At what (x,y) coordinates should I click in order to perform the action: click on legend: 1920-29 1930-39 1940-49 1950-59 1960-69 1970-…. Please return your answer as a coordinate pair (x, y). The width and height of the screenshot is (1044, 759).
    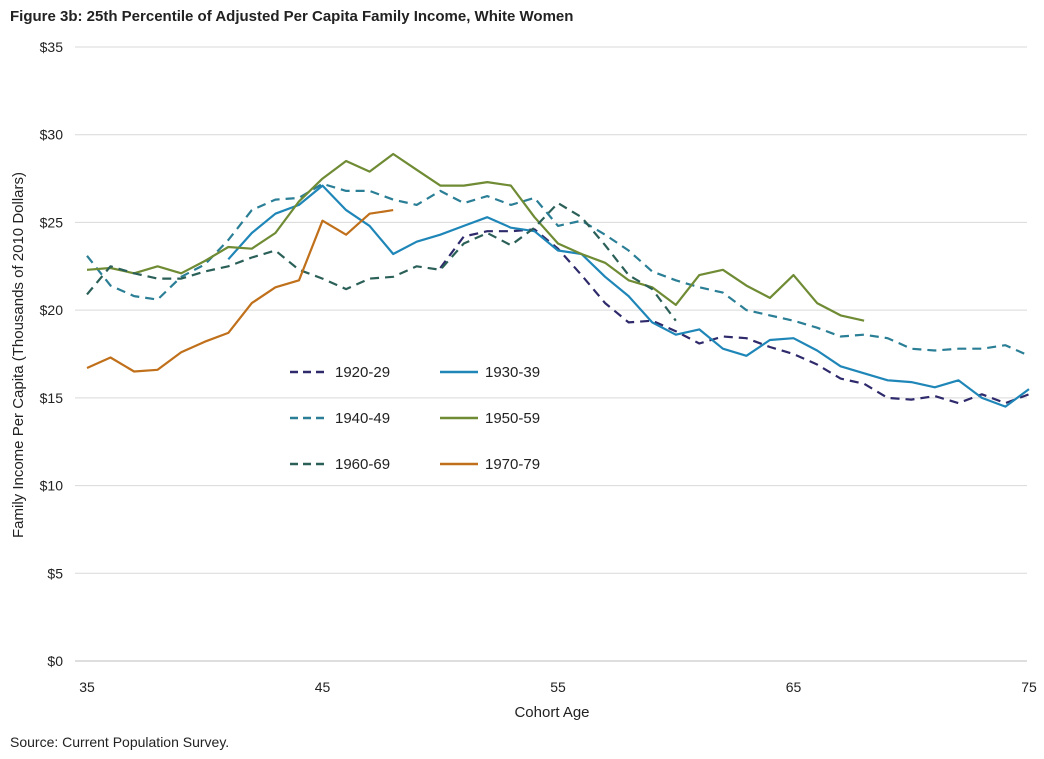
    Looking at the image, I should click on (415, 418).